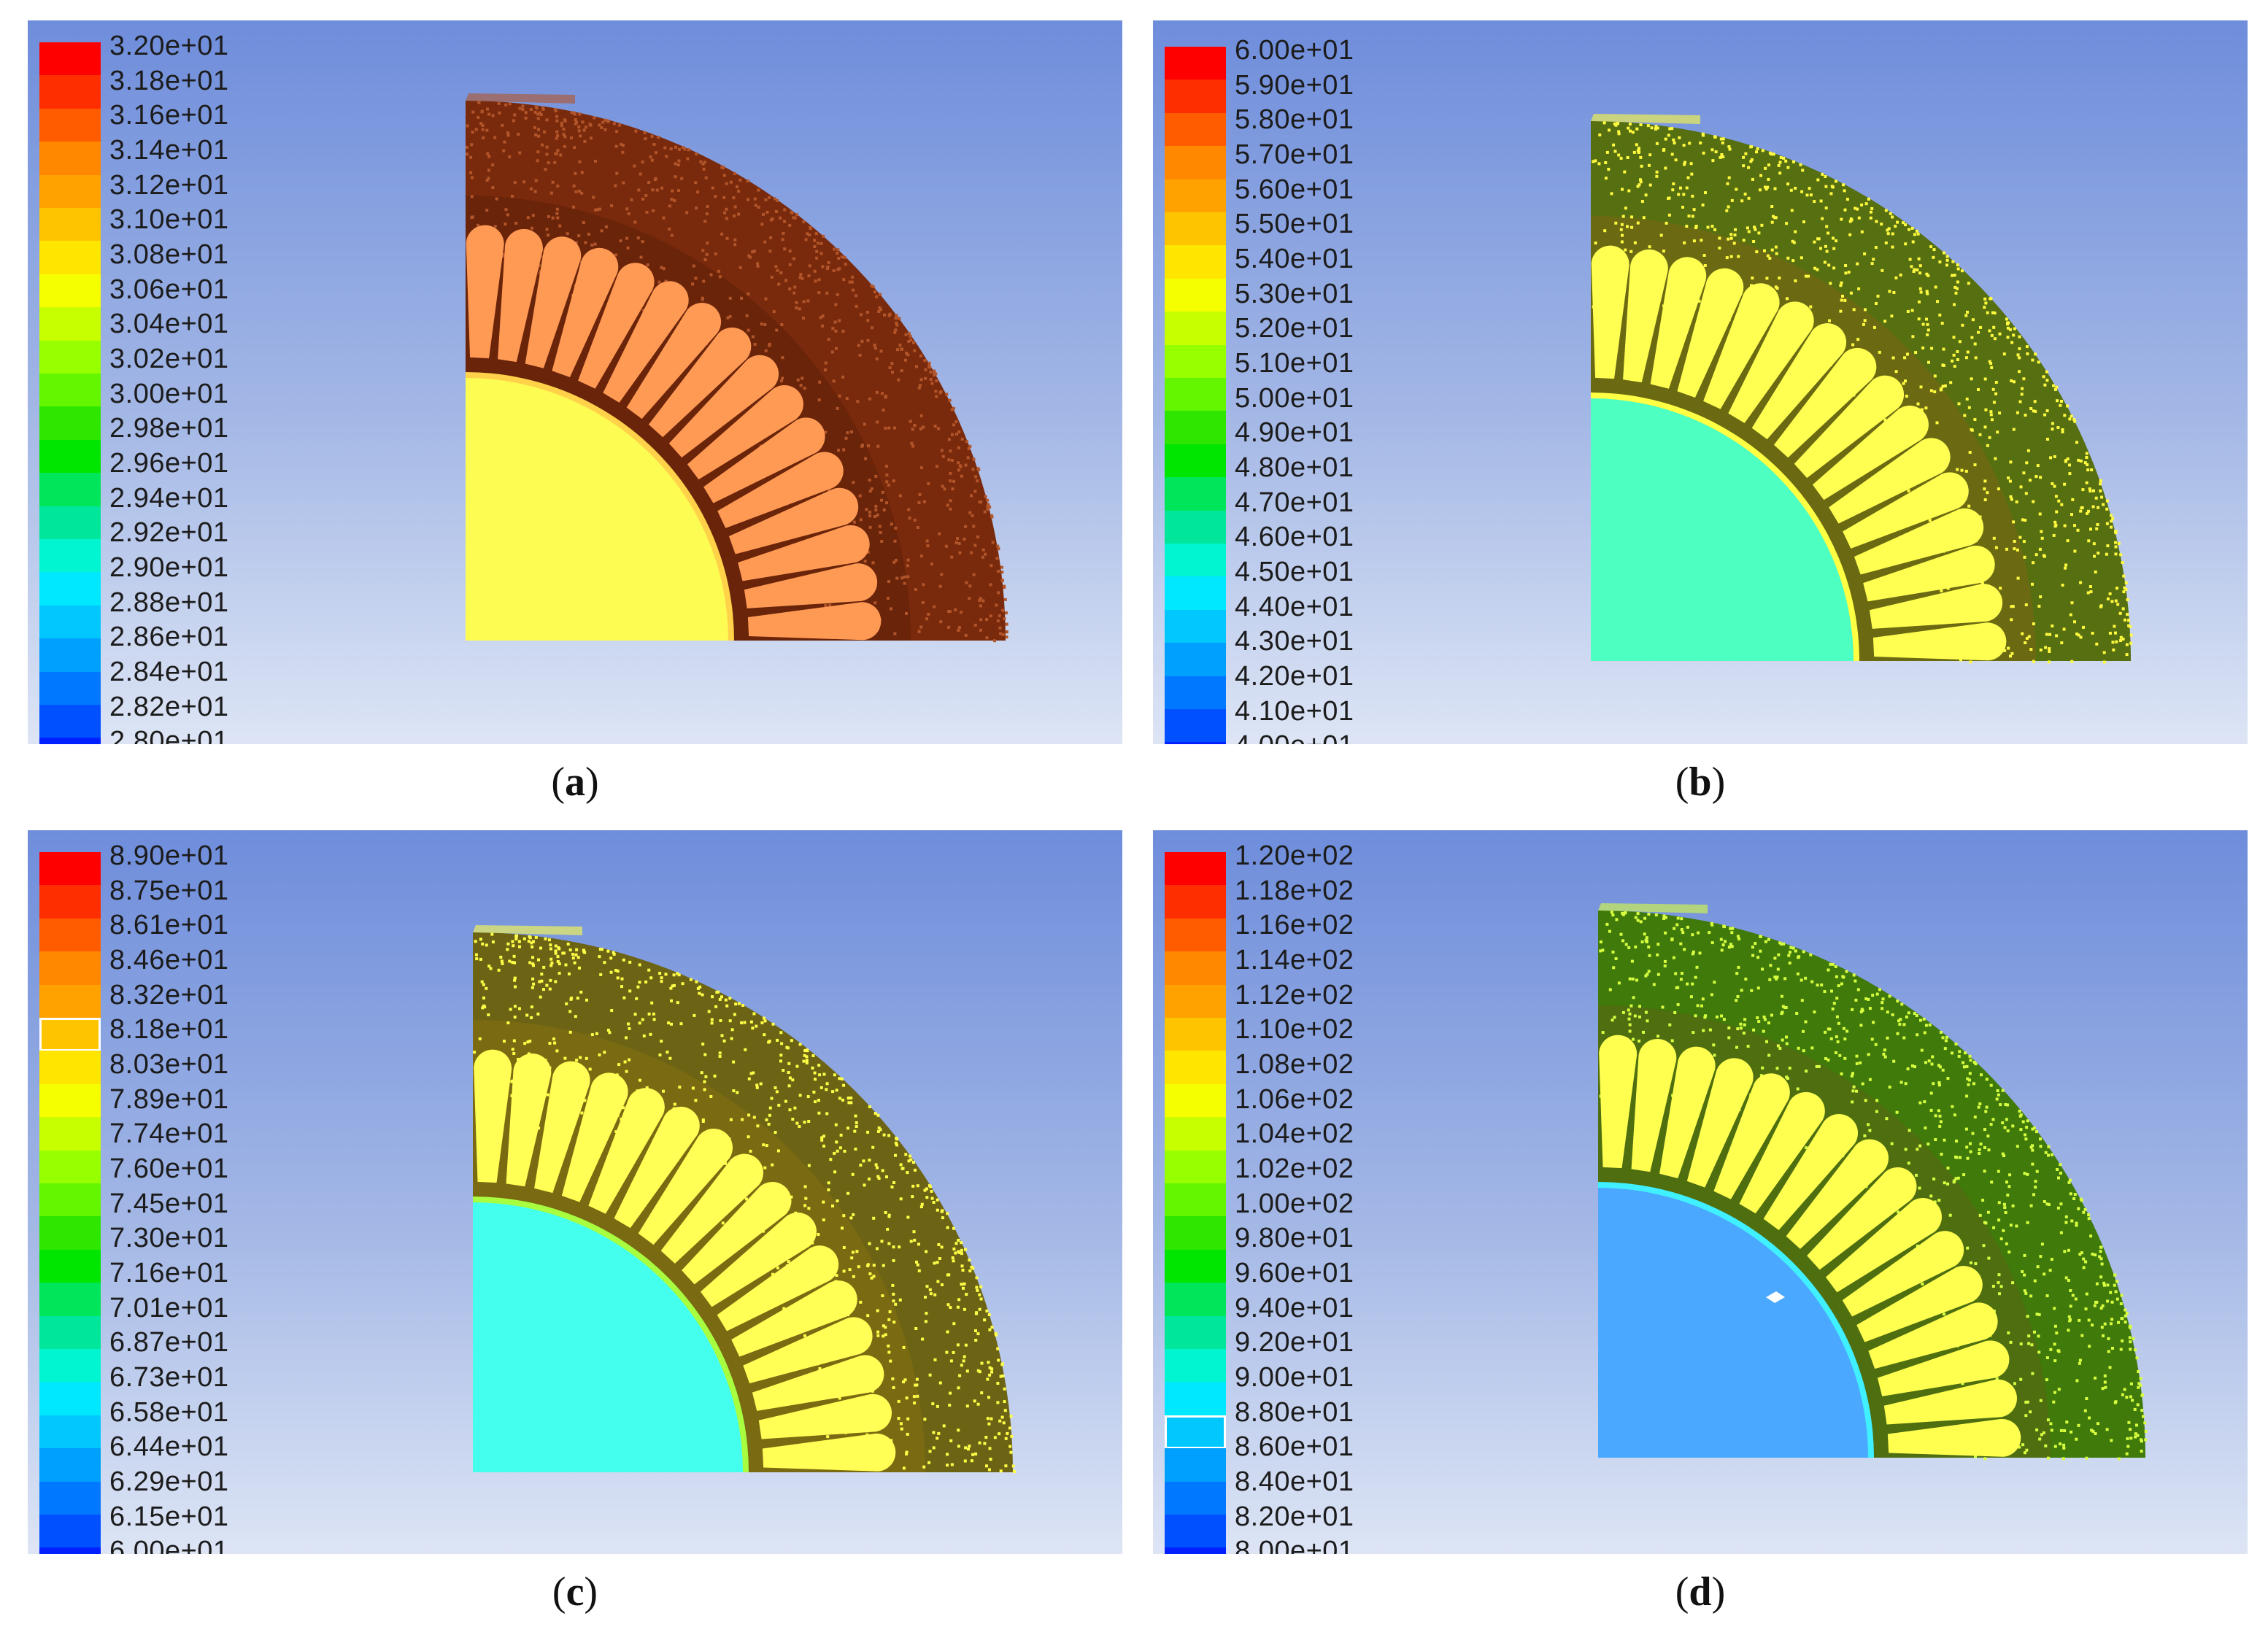 The image size is (2268, 1643). What do you see at coordinates (1294, 1342) in the screenshot?
I see `colorbar-tick-label: 9.20e+01` at bounding box center [1294, 1342].